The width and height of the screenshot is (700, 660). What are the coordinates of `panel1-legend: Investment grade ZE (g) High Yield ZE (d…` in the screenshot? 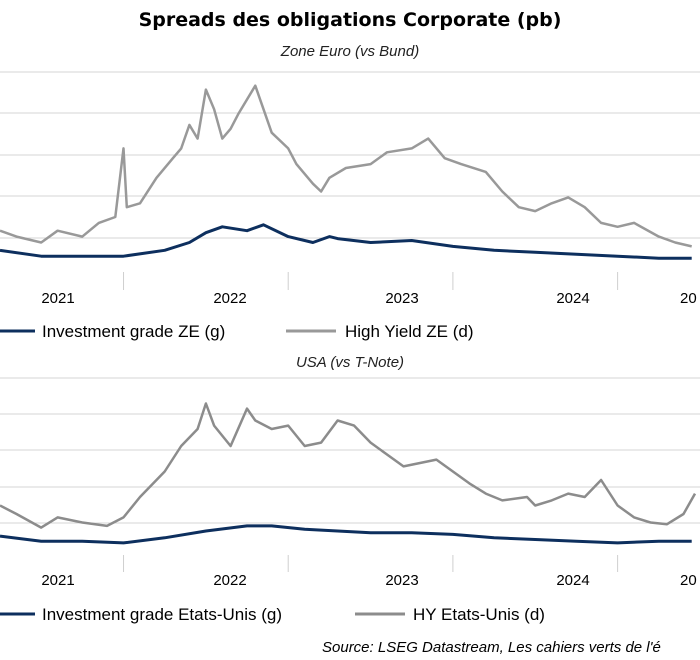 It's located at (237, 331).